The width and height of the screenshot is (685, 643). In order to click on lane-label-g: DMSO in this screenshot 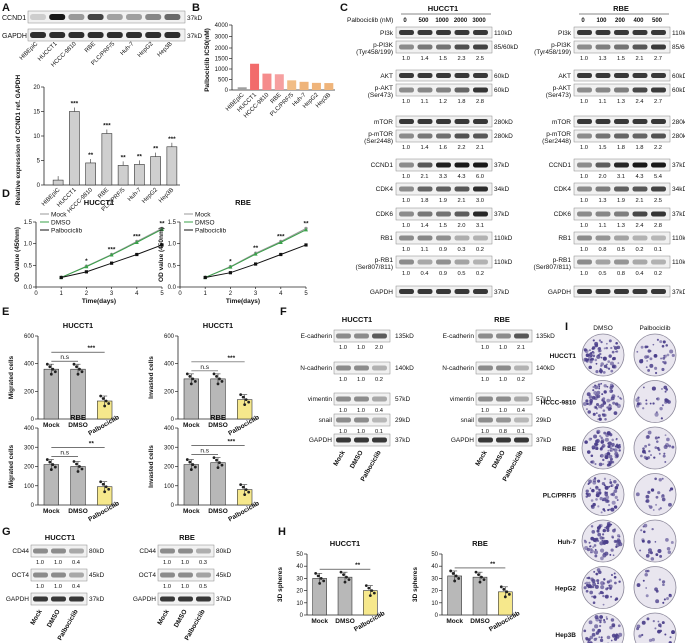, I will do `click(54, 619)`.